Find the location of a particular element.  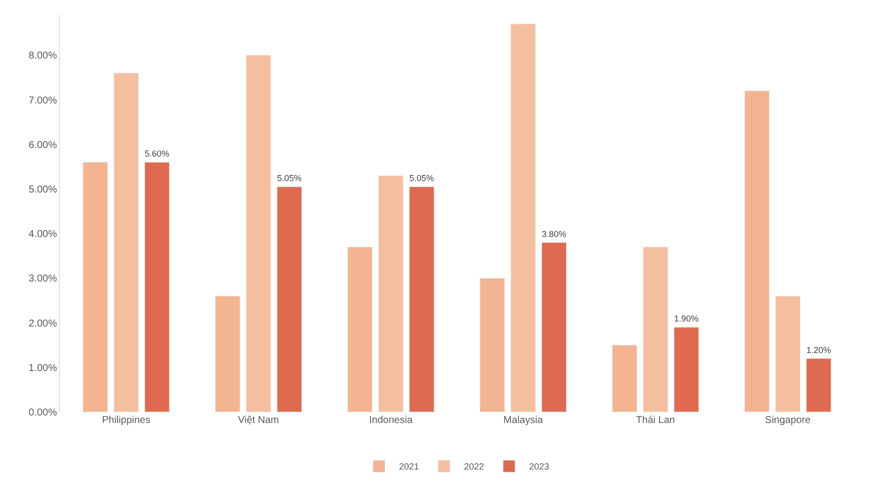

y-tick-label: 4.00% is located at coordinates (43, 234).